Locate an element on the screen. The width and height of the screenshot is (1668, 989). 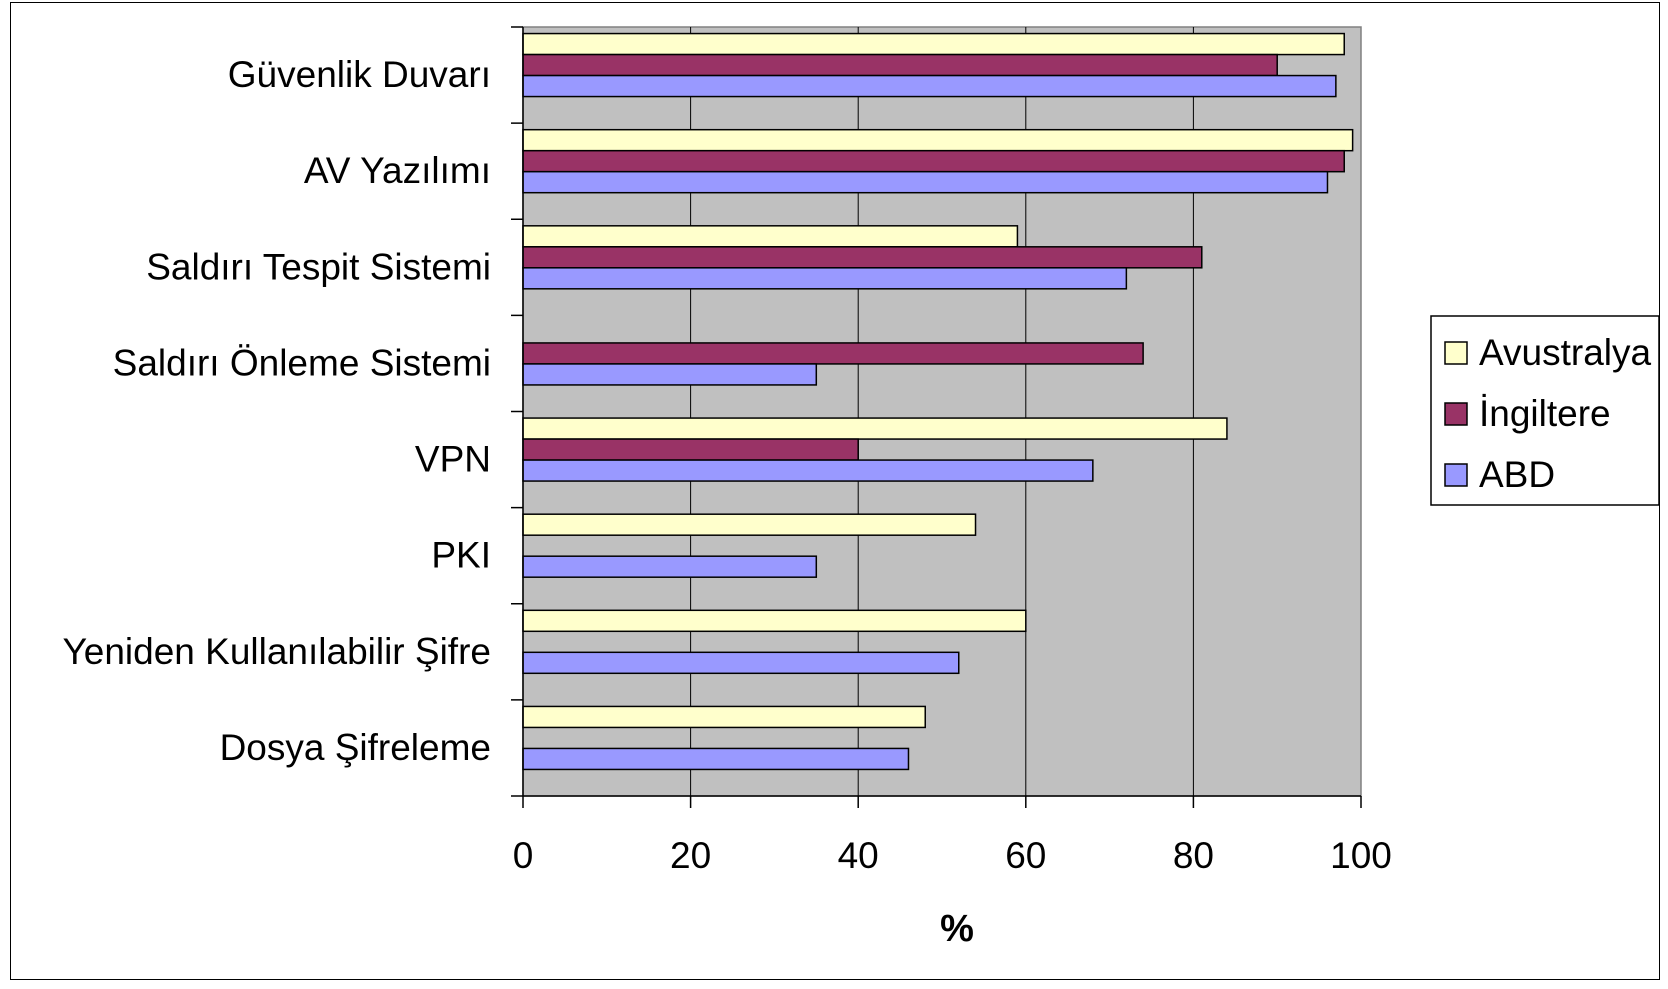
x-tick-label: 20 is located at coordinates (690, 855).